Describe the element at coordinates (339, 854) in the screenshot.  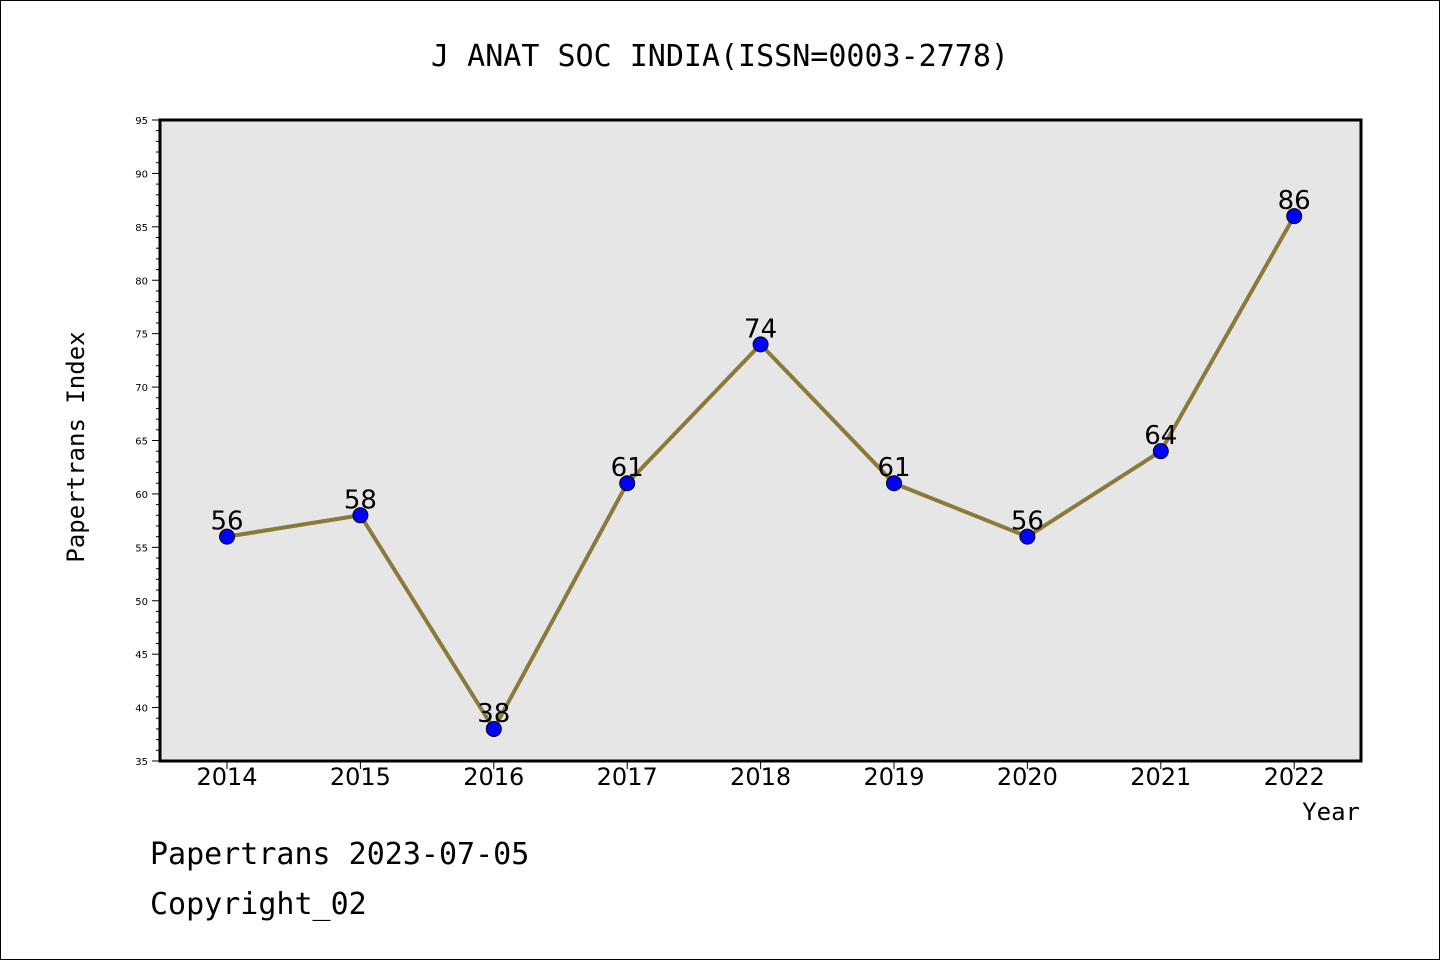
I see `footer-date: Papertrans 2023-07-05` at that location.